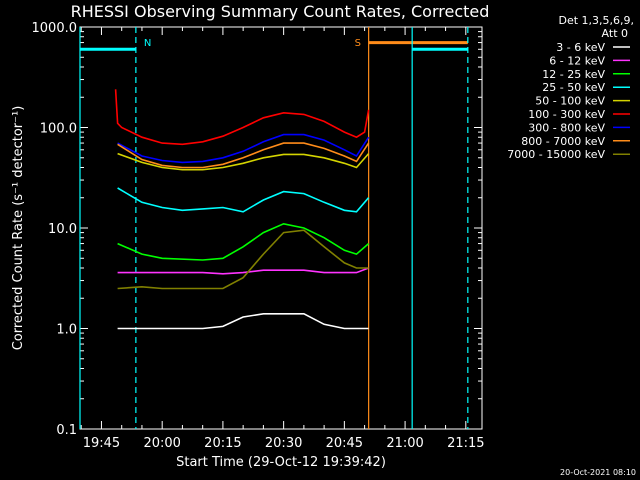  What do you see at coordinates (62, 229) in the screenshot?
I see `y-tick-label: 10.0` at bounding box center [62, 229].